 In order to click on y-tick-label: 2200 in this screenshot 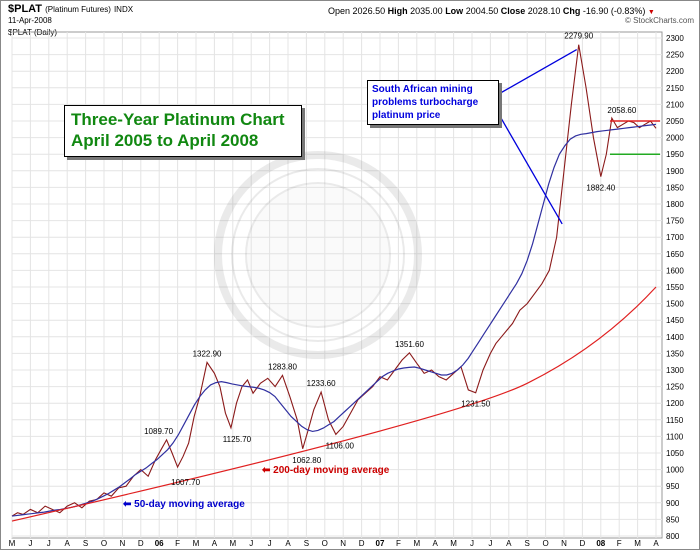, I will do `click(675, 71)`.